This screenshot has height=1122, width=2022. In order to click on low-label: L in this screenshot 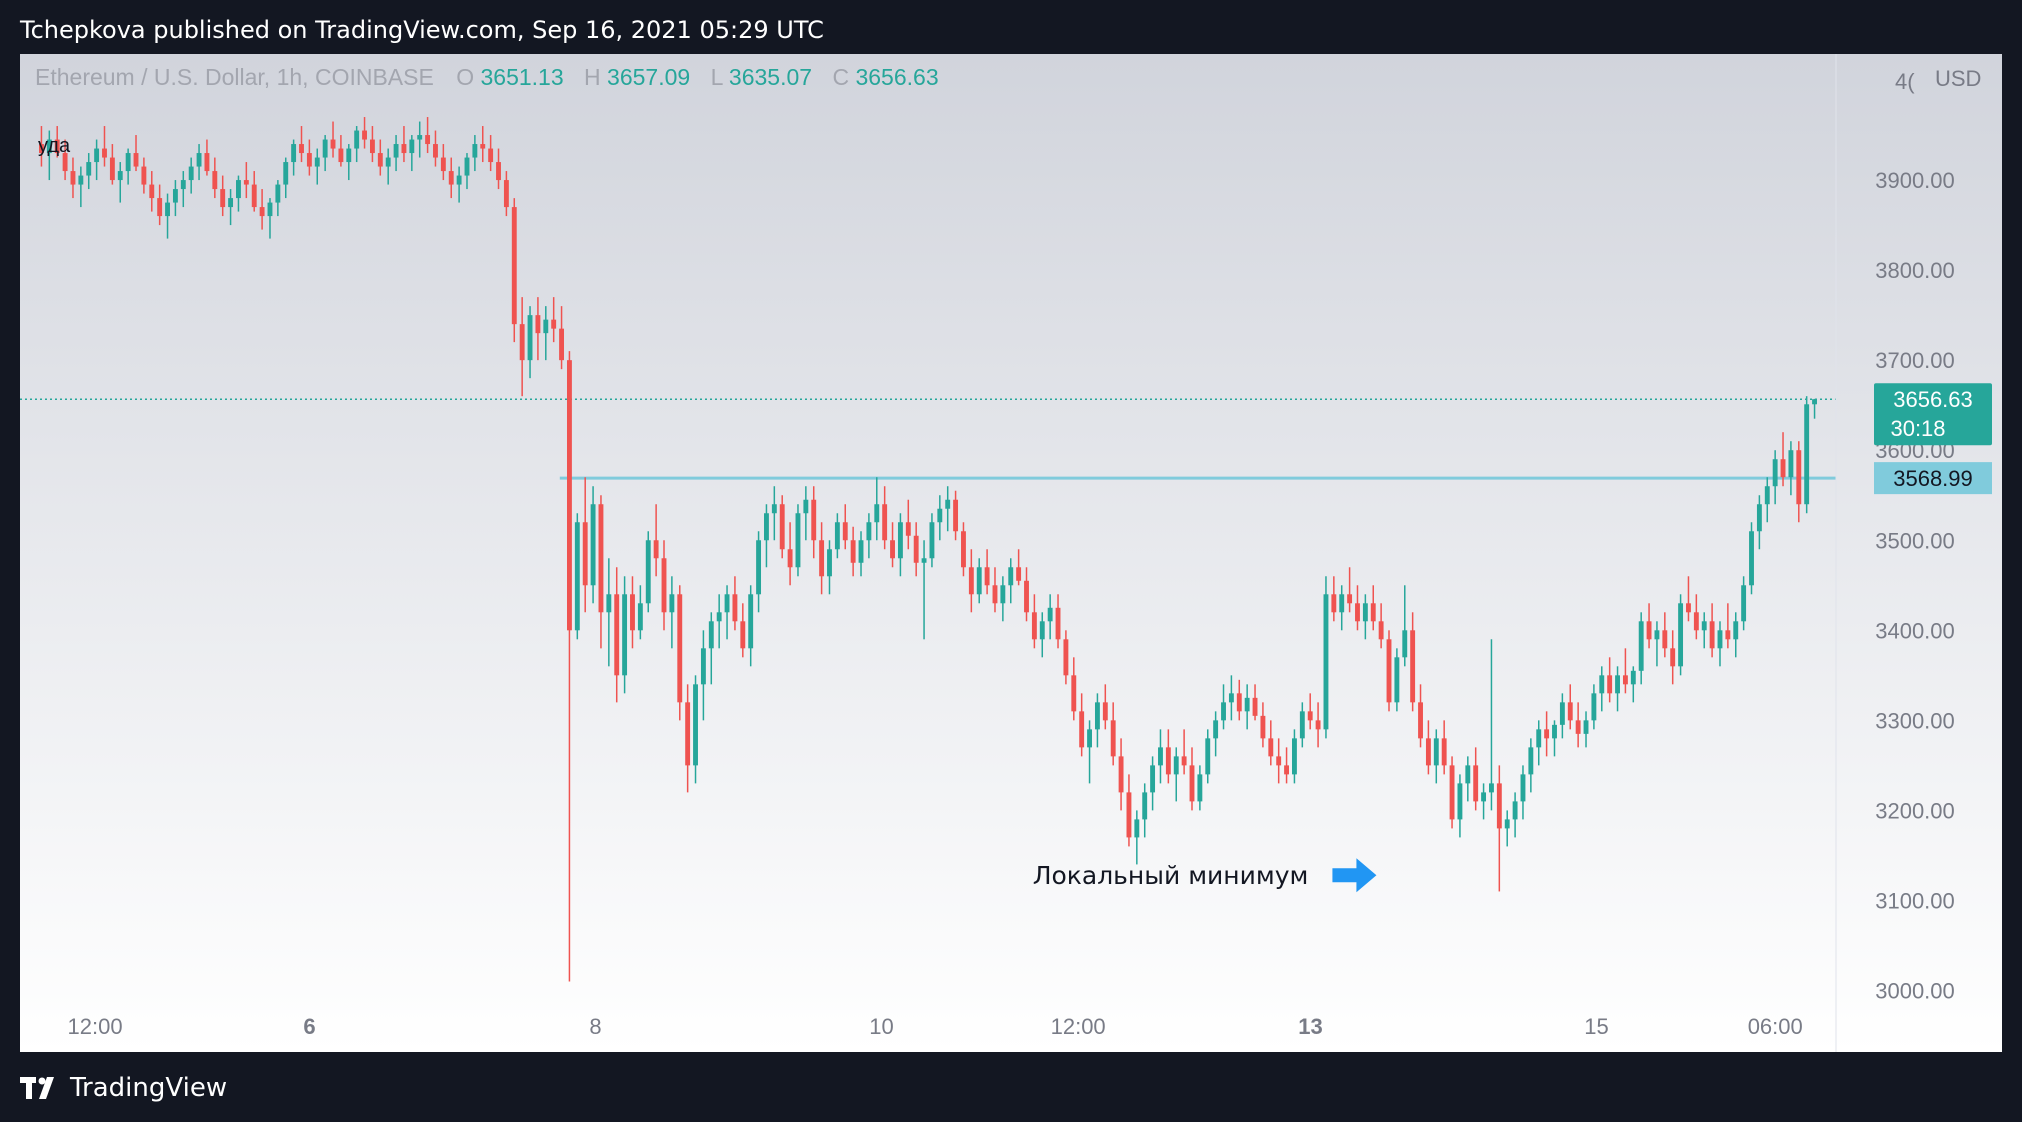, I will do `click(717, 77)`.